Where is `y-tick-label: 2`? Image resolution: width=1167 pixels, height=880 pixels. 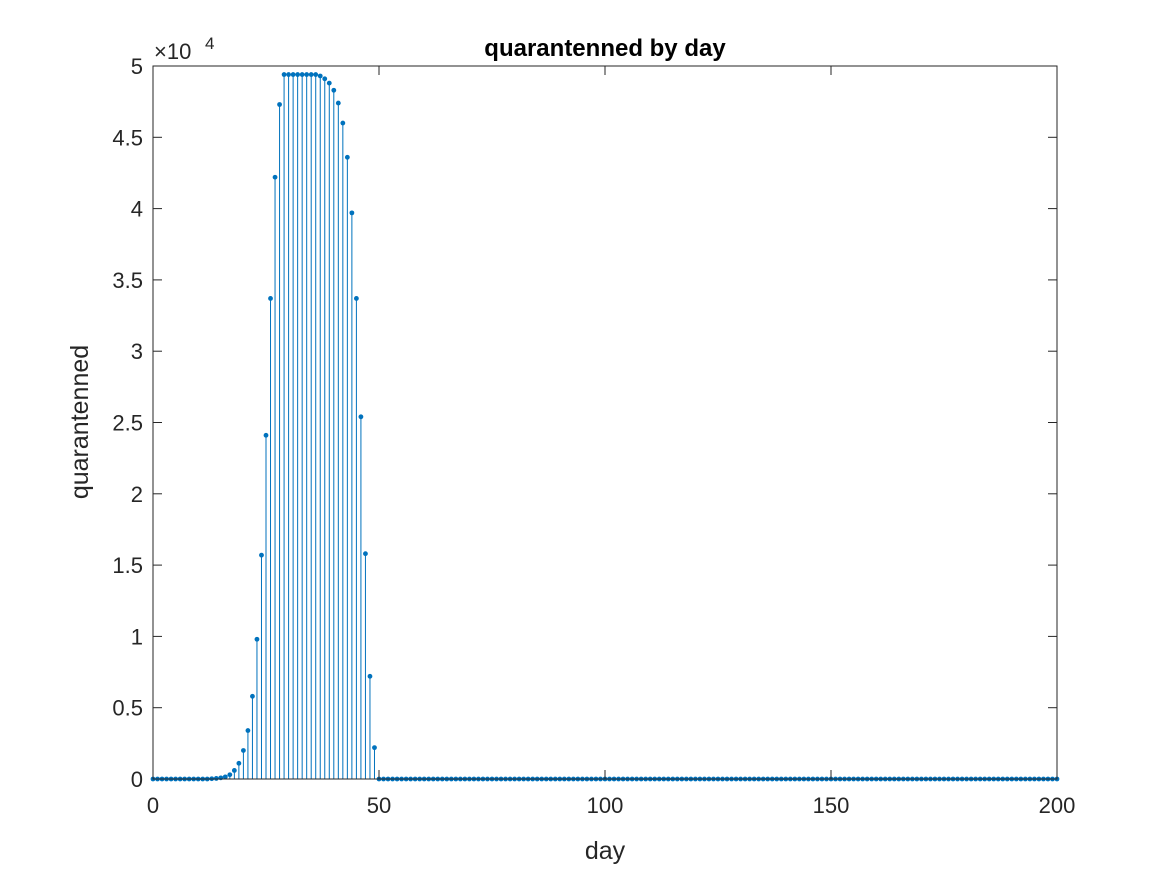 y-tick-label: 2 is located at coordinates (137, 494).